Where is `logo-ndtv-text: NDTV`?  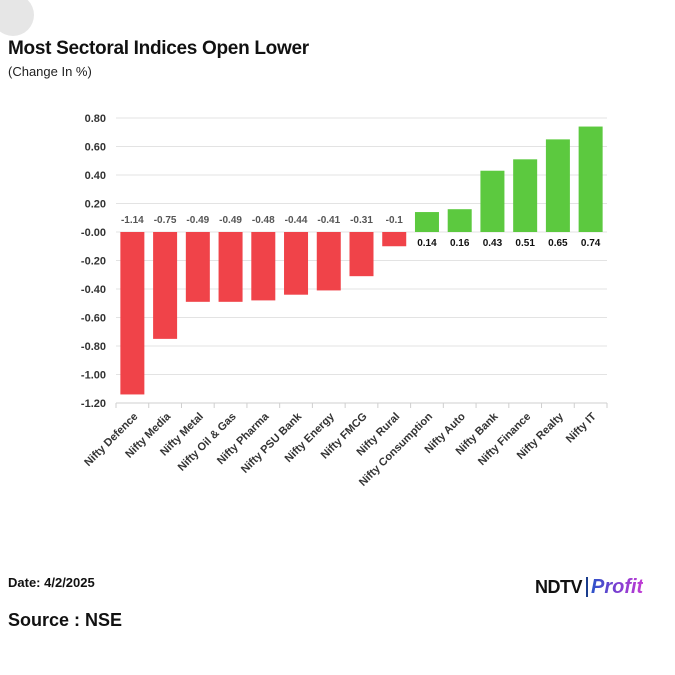 logo-ndtv-text: NDTV is located at coordinates (559, 586).